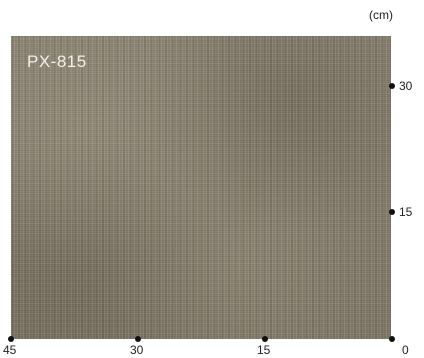 The width and height of the screenshot is (424, 358). Describe the element at coordinates (137, 350) in the screenshot. I see `scale-label-h-30: 30` at that location.